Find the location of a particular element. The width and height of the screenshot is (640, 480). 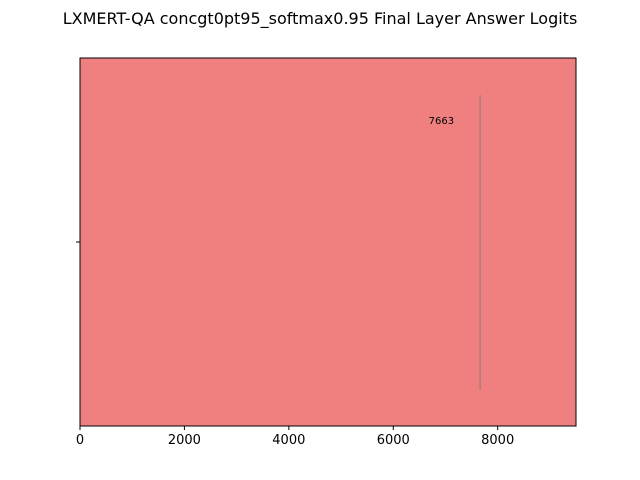

x-tick-label: 4000 is located at coordinates (288, 440).